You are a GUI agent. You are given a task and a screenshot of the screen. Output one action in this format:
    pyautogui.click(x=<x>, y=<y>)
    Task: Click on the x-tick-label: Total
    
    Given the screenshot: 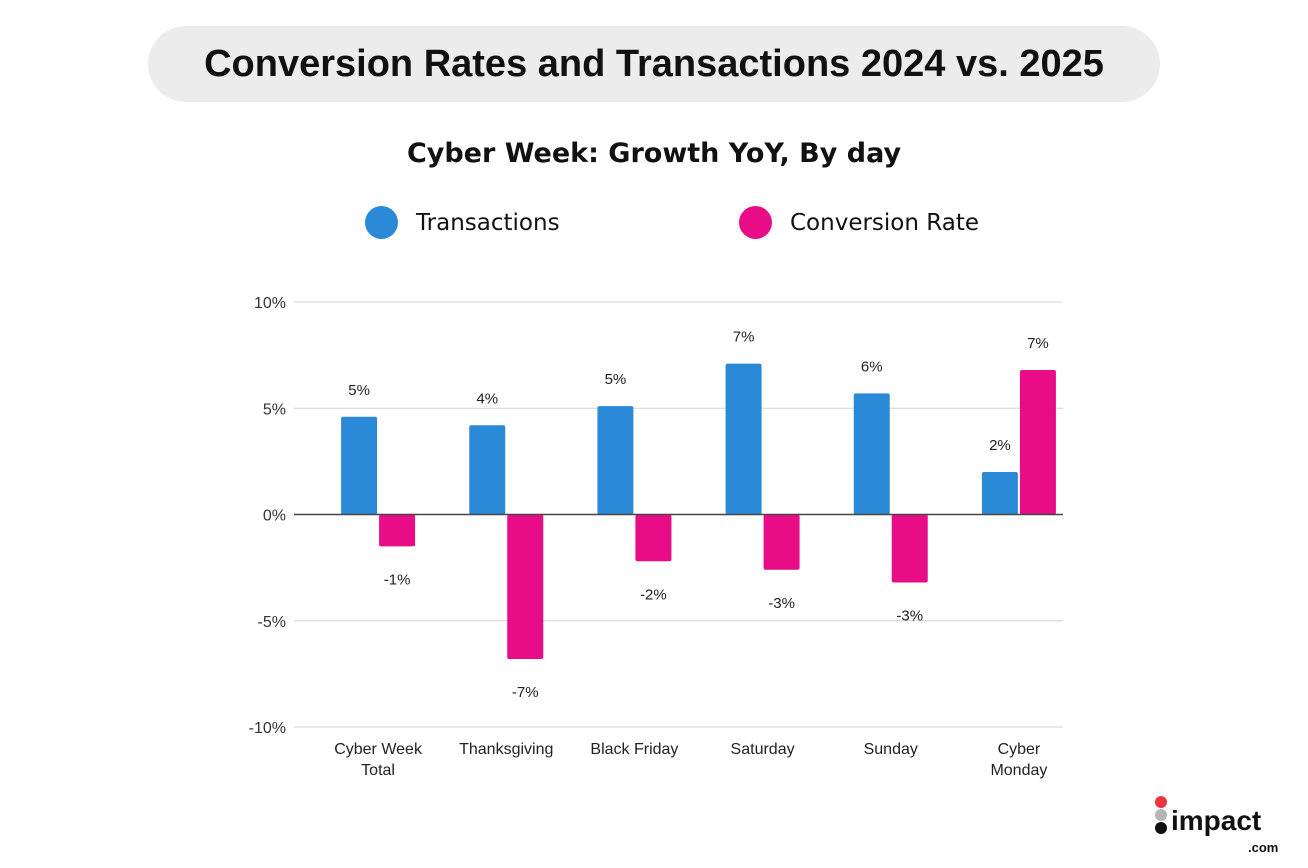 What is the action you would take?
    pyautogui.click(x=378, y=770)
    